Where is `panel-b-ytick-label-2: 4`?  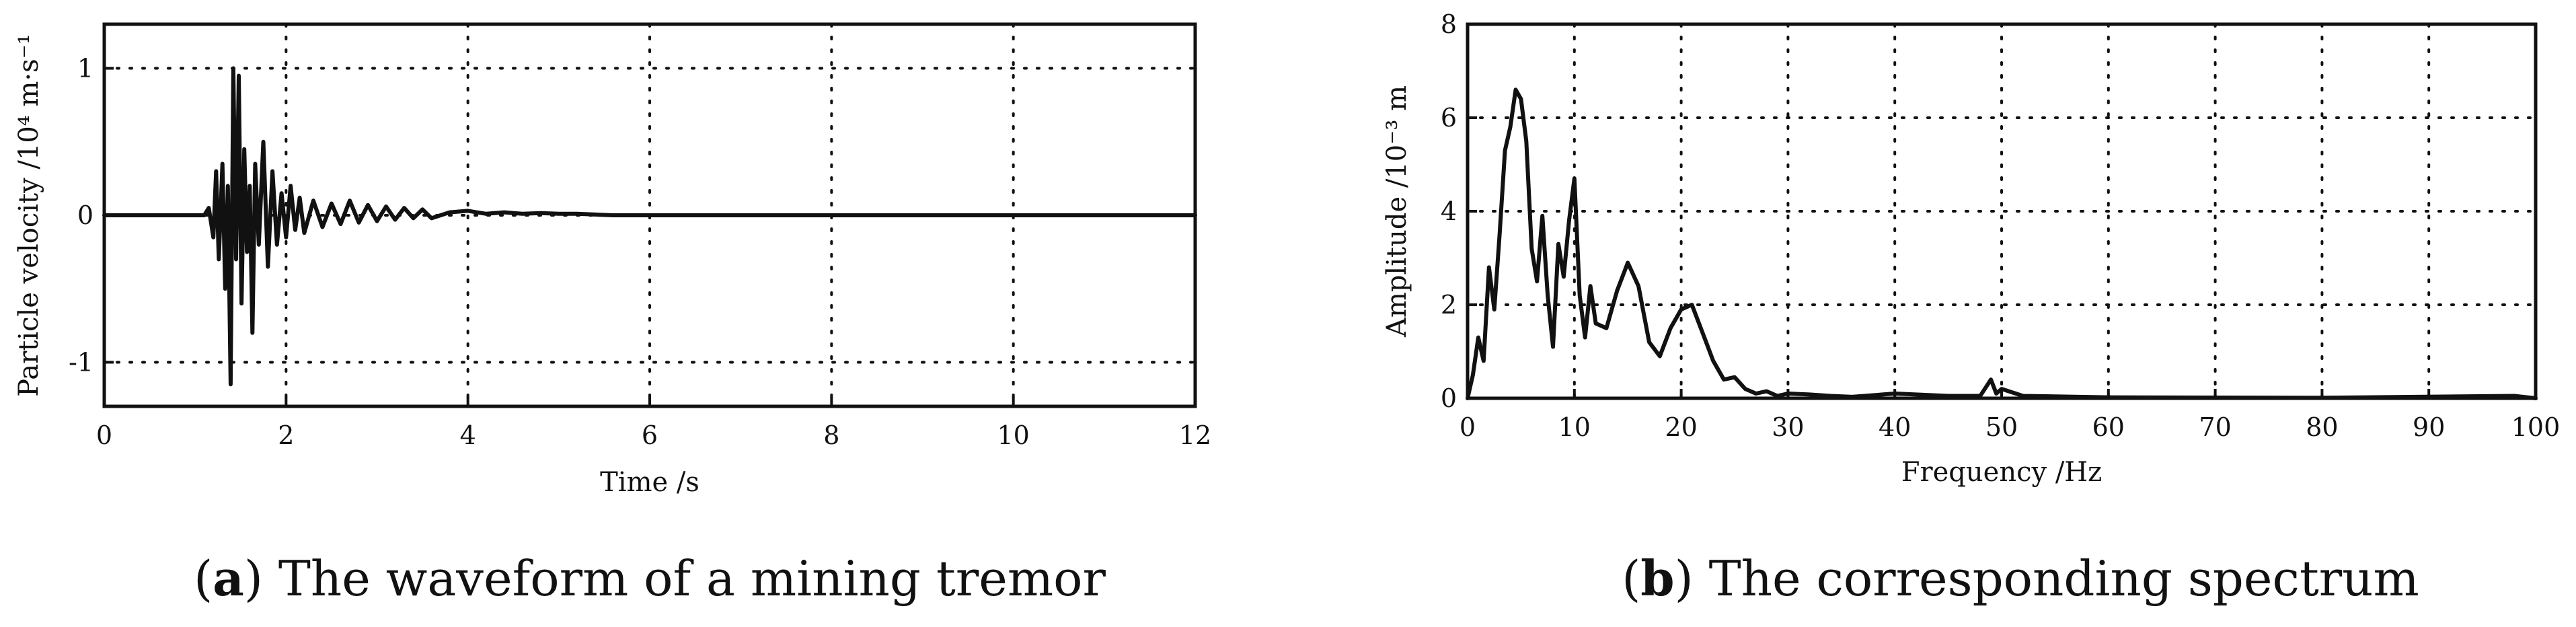
panel-b-ytick-label-2: 4 is located at coordinates (1449, 211).